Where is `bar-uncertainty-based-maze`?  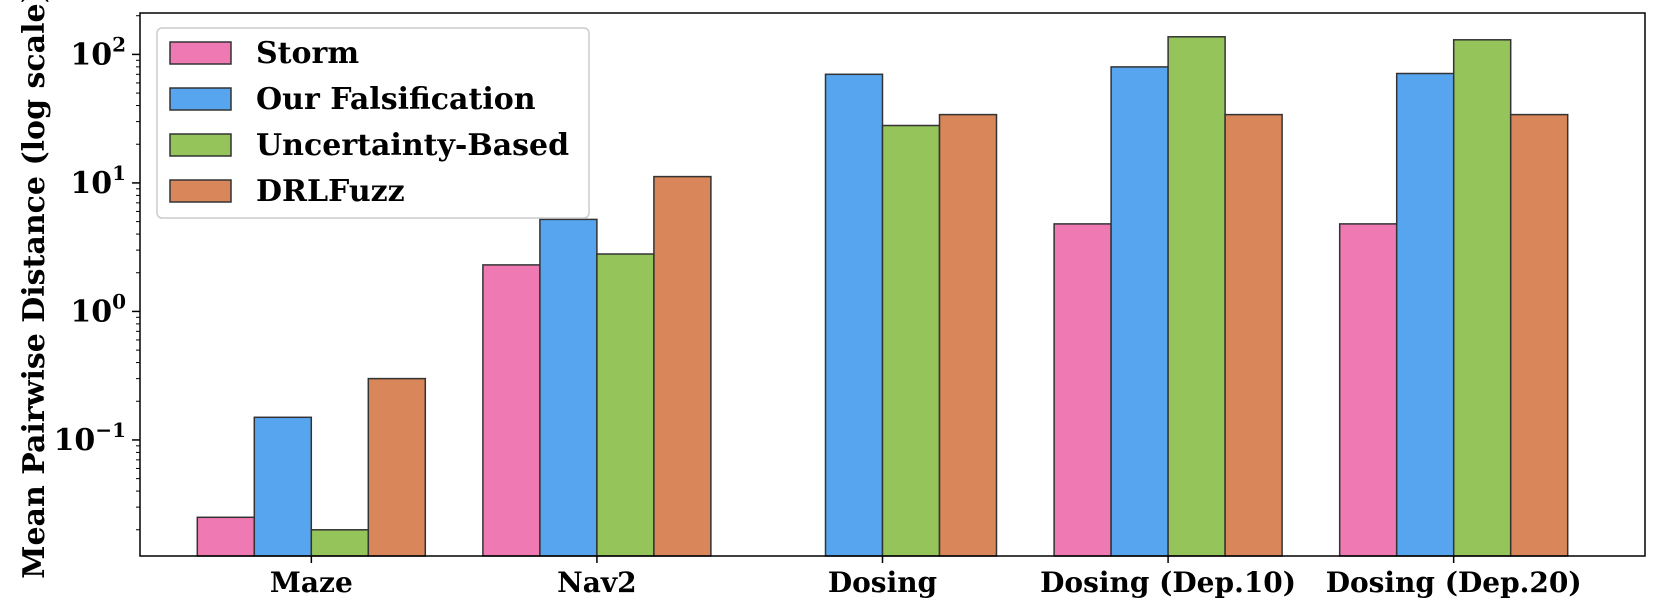
bar-uncertainty-based-maze is located at coordinates (340, 543).